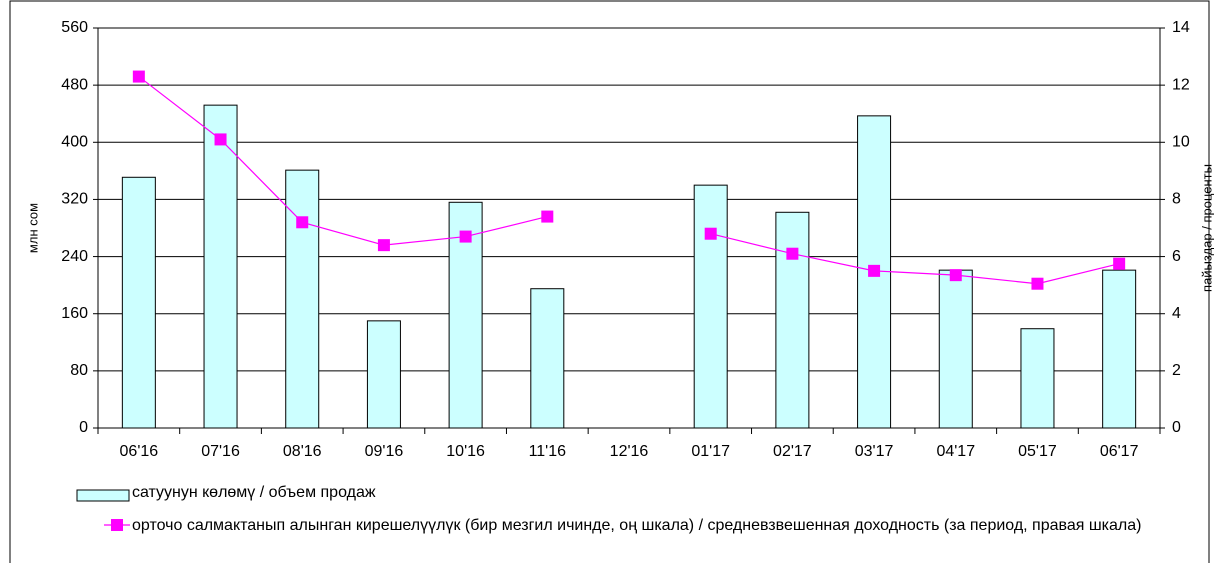 This screenshot has height=563, width=1219. I want to click on x-tick-label: 06'17, so click(1119, 451).